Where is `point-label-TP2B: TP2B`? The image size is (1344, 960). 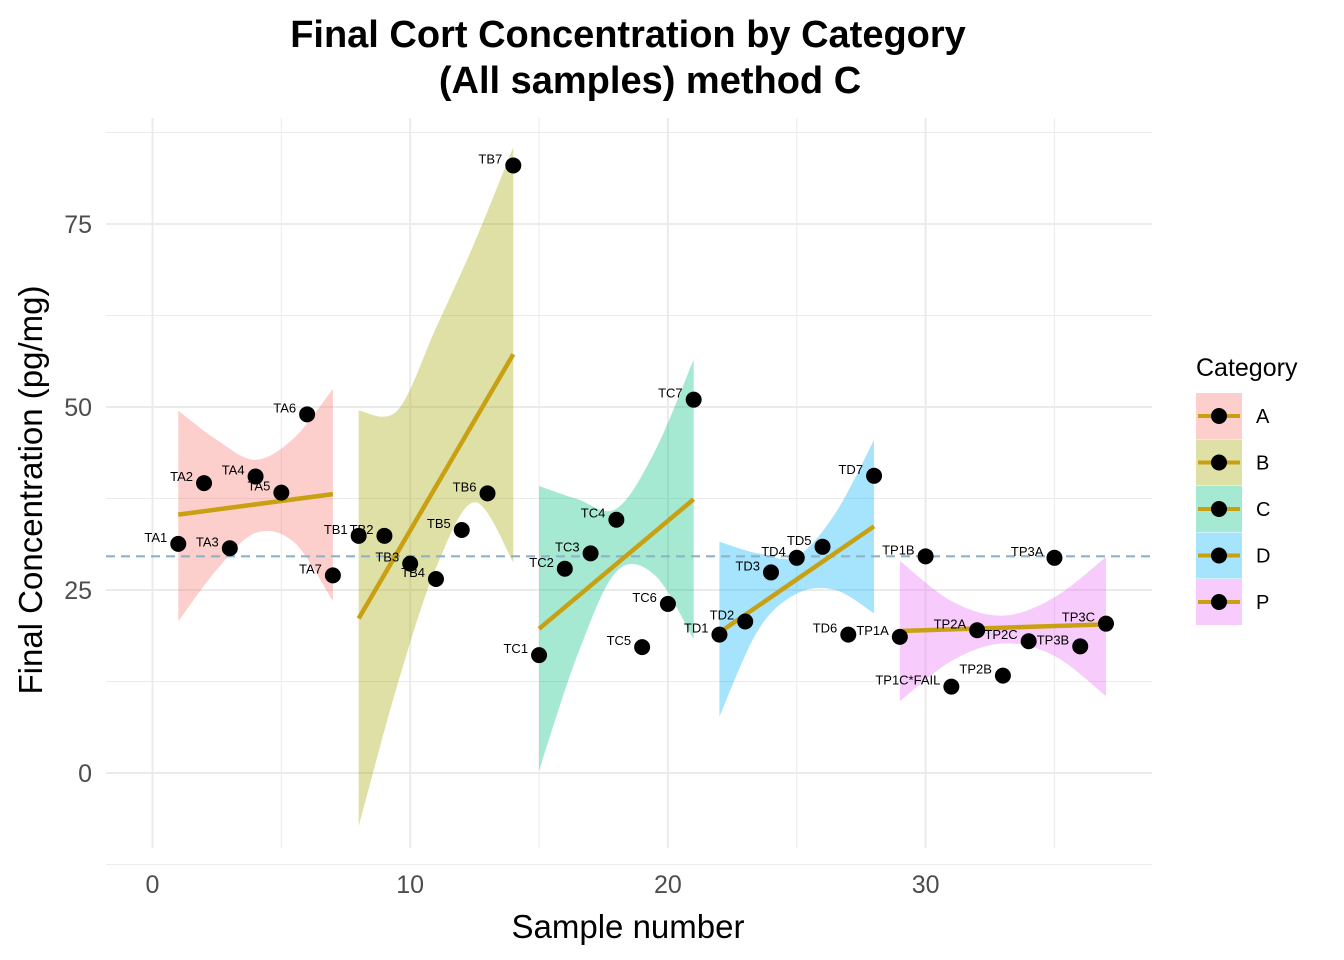 point-label-TP2B: TP2B is located at coordinates (975, 669).